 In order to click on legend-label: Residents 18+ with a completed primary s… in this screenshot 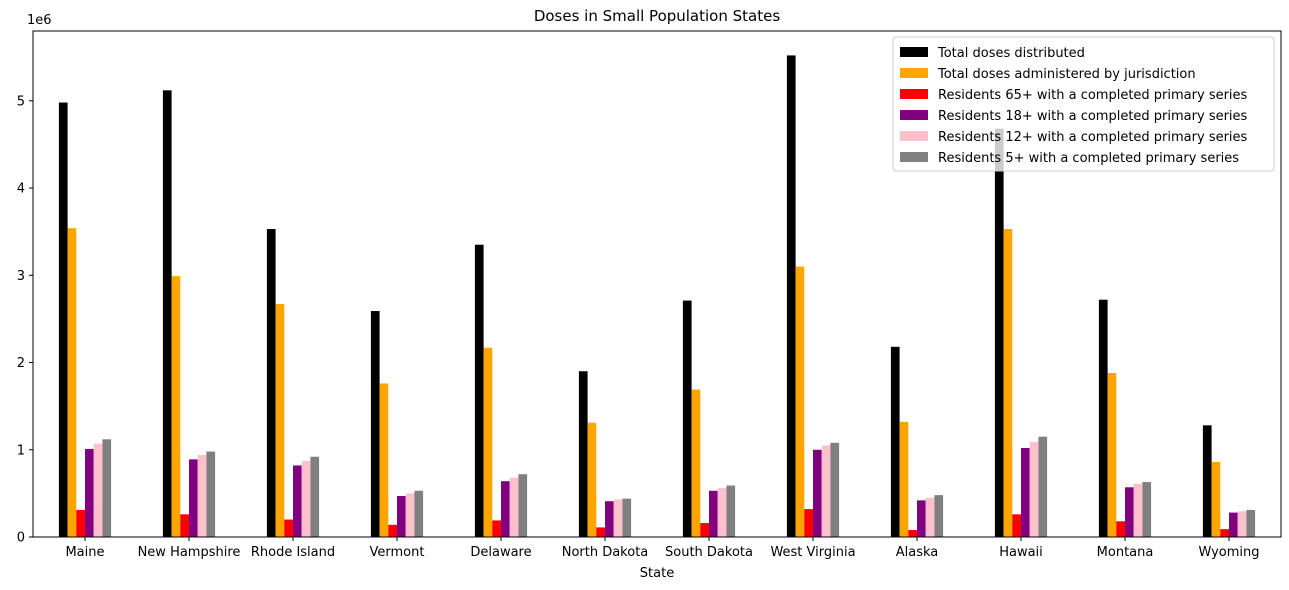, I will do `click(1093, 116)`.